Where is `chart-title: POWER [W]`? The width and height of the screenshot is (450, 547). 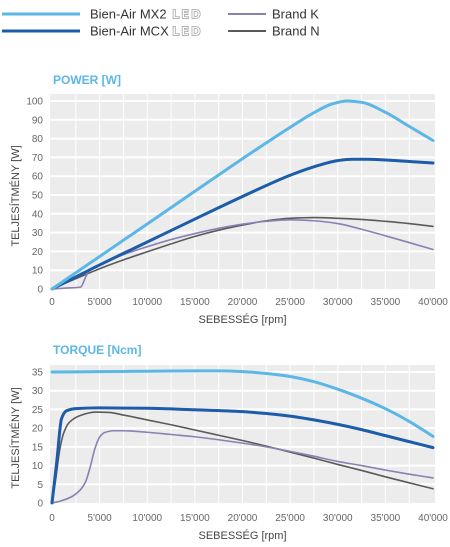 chart-title: POWER [W] is located at coordinates (87, 80).